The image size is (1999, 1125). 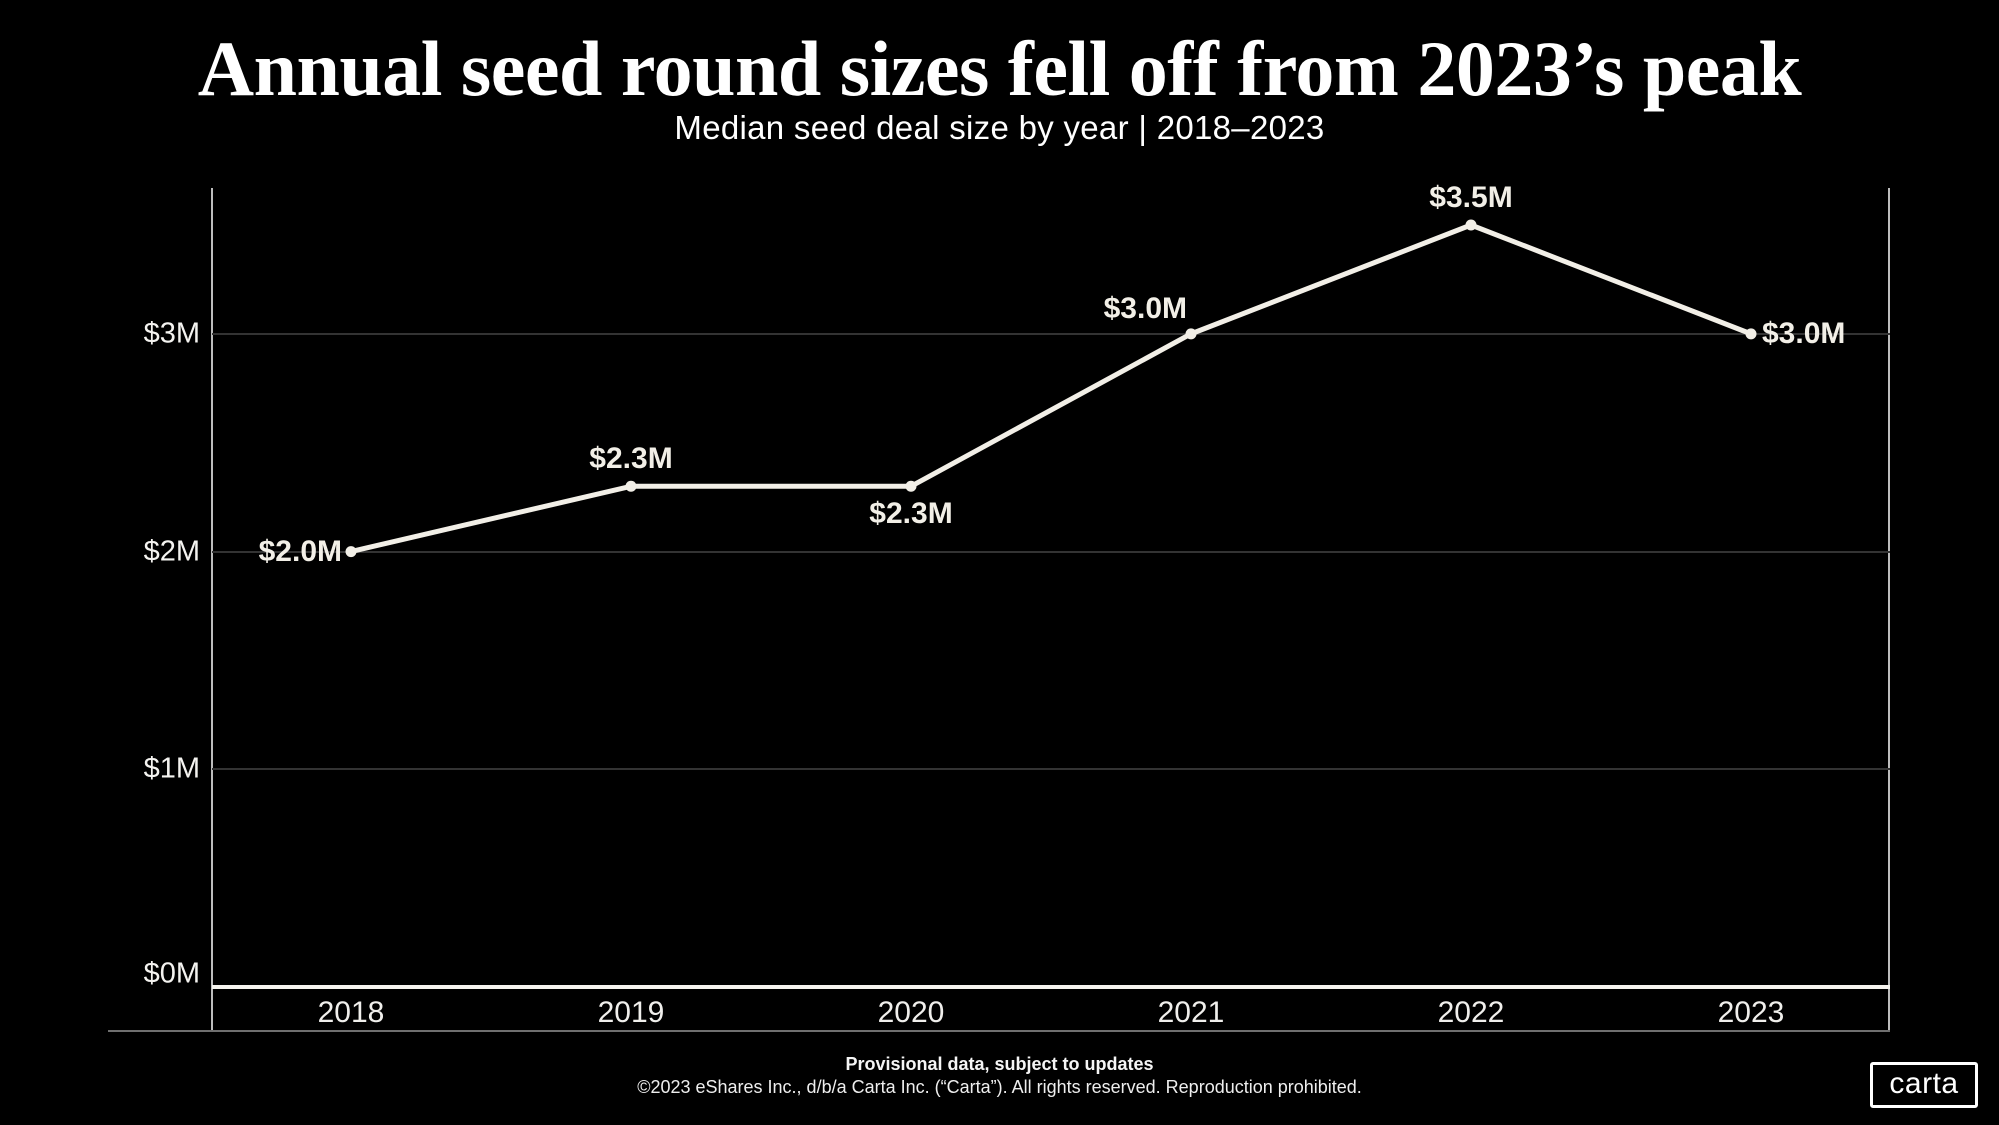 What do you see at coordinates (1051, 987) in the screenshot?
I see `x-axis-line` at bounding box center [1051, 987].